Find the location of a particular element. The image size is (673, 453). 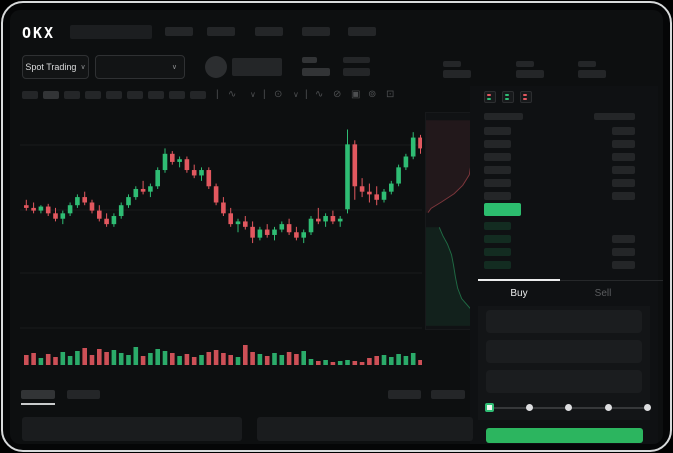

tab-sell: Sell is located at coordinates (603, 293).